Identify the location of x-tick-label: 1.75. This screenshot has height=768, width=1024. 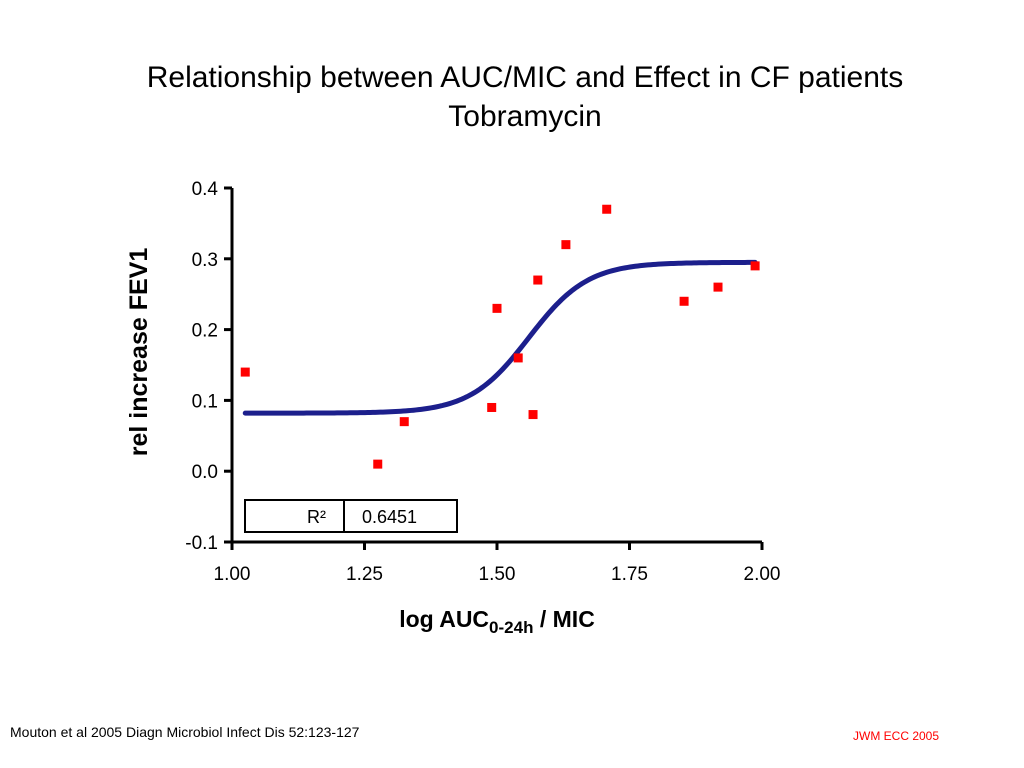
(629, 574).